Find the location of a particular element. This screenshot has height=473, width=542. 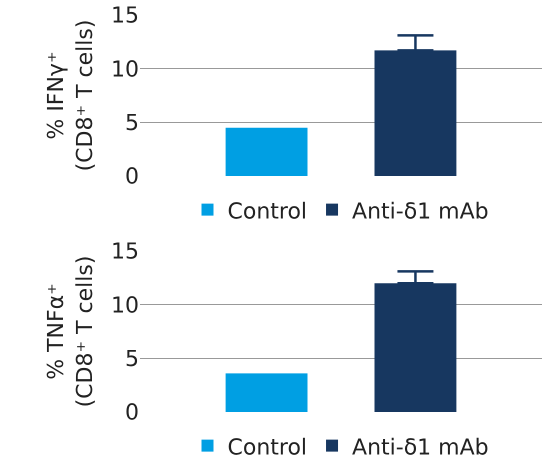

y-axis-title: % TNFα⁺ (CD8⁺ T cells) is located at coordinates (71, 332).